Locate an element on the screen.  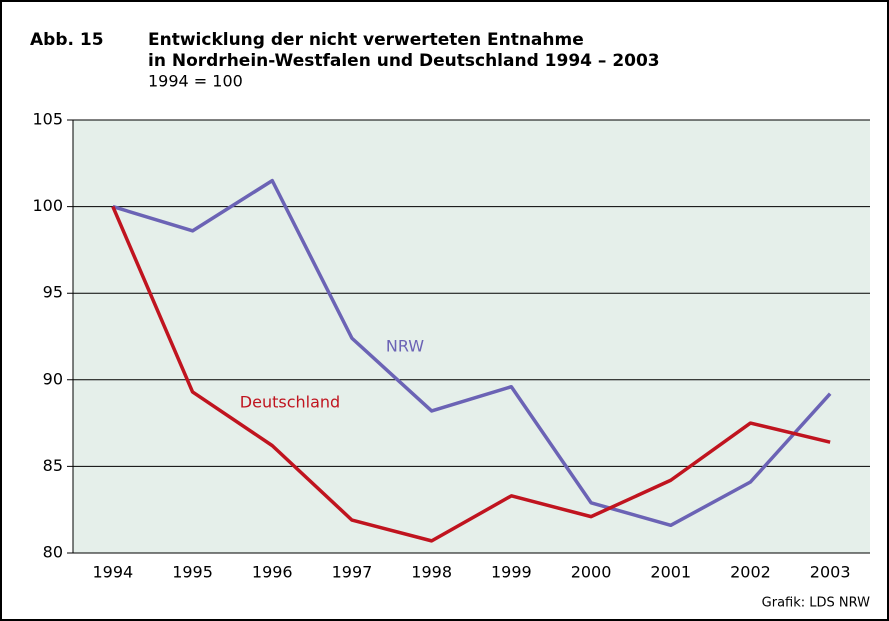
y-tick-label: 100 is located at coordinates (47, 205).